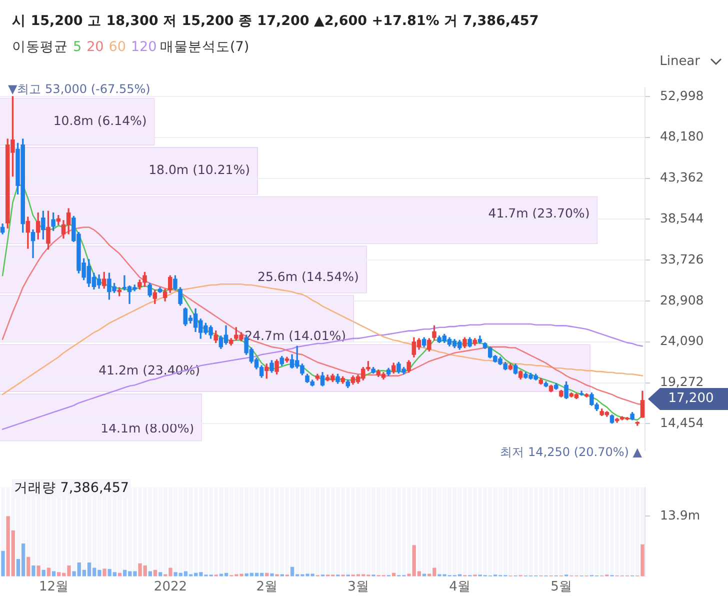 The height and width of the screenshot is (598, 728). I want to click on text: 20, so click(95, 47).